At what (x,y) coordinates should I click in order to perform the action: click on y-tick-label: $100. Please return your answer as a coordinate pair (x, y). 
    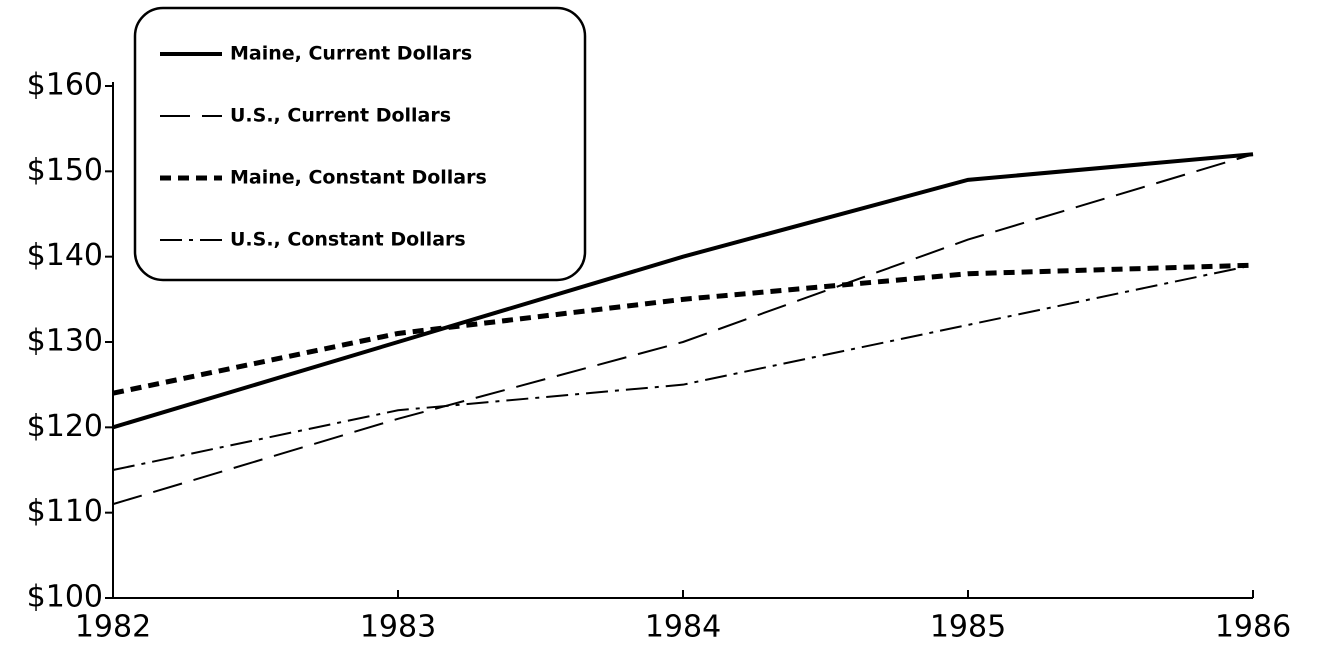
    Looking at the image, I should click on (65, 597).